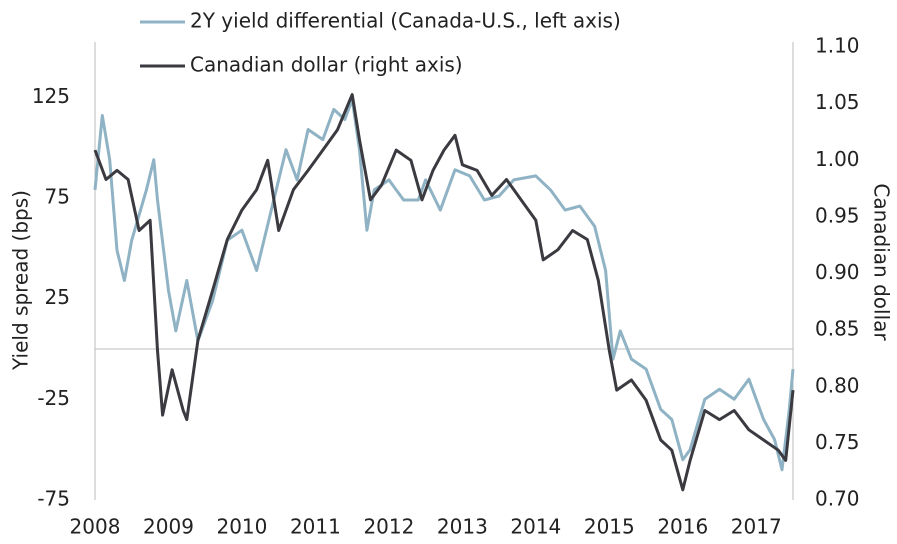 Image resolution: width=897 pixels, height=544 pixels. I want to click on y2-axis-title: Canadian dollar, so click(882, 262).